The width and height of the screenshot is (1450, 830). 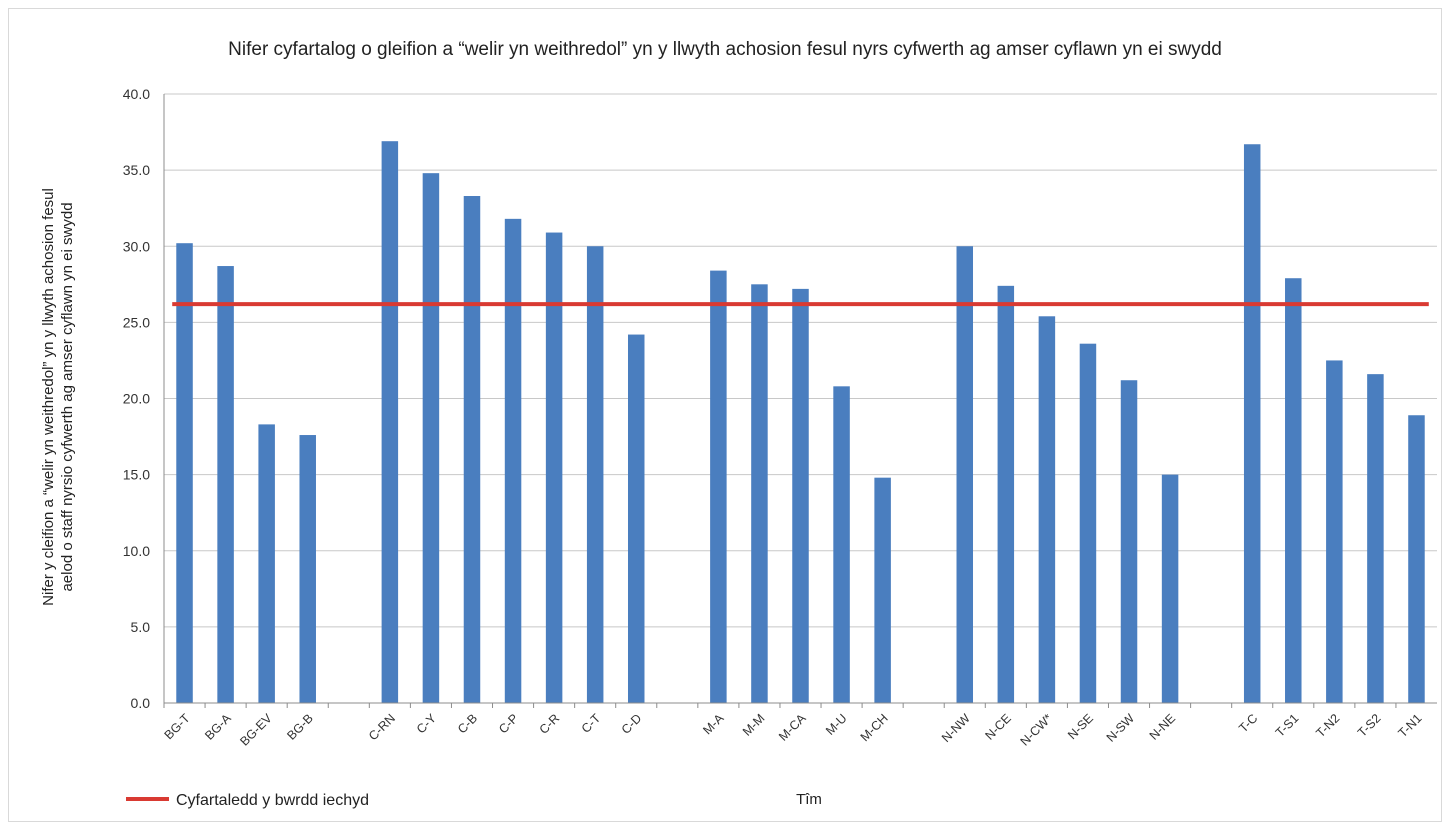 I want to click on x-tick-label: BG-EV, so click(x=256, y=730).